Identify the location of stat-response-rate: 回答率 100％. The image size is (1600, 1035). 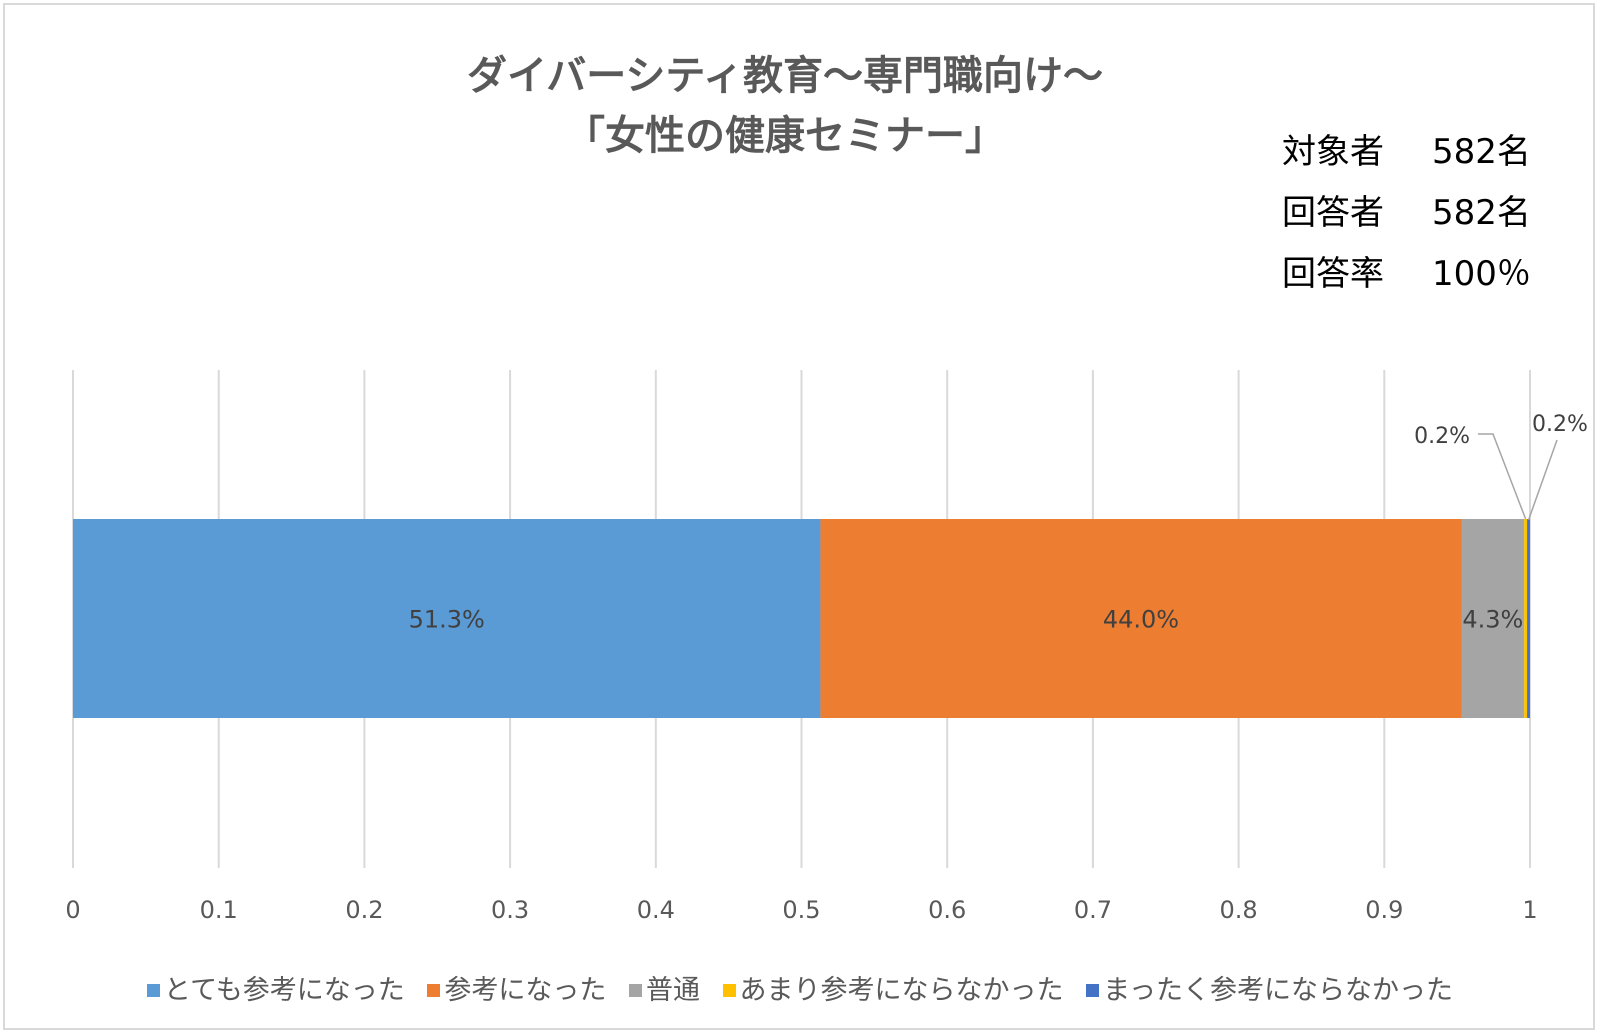
(1406, 274).